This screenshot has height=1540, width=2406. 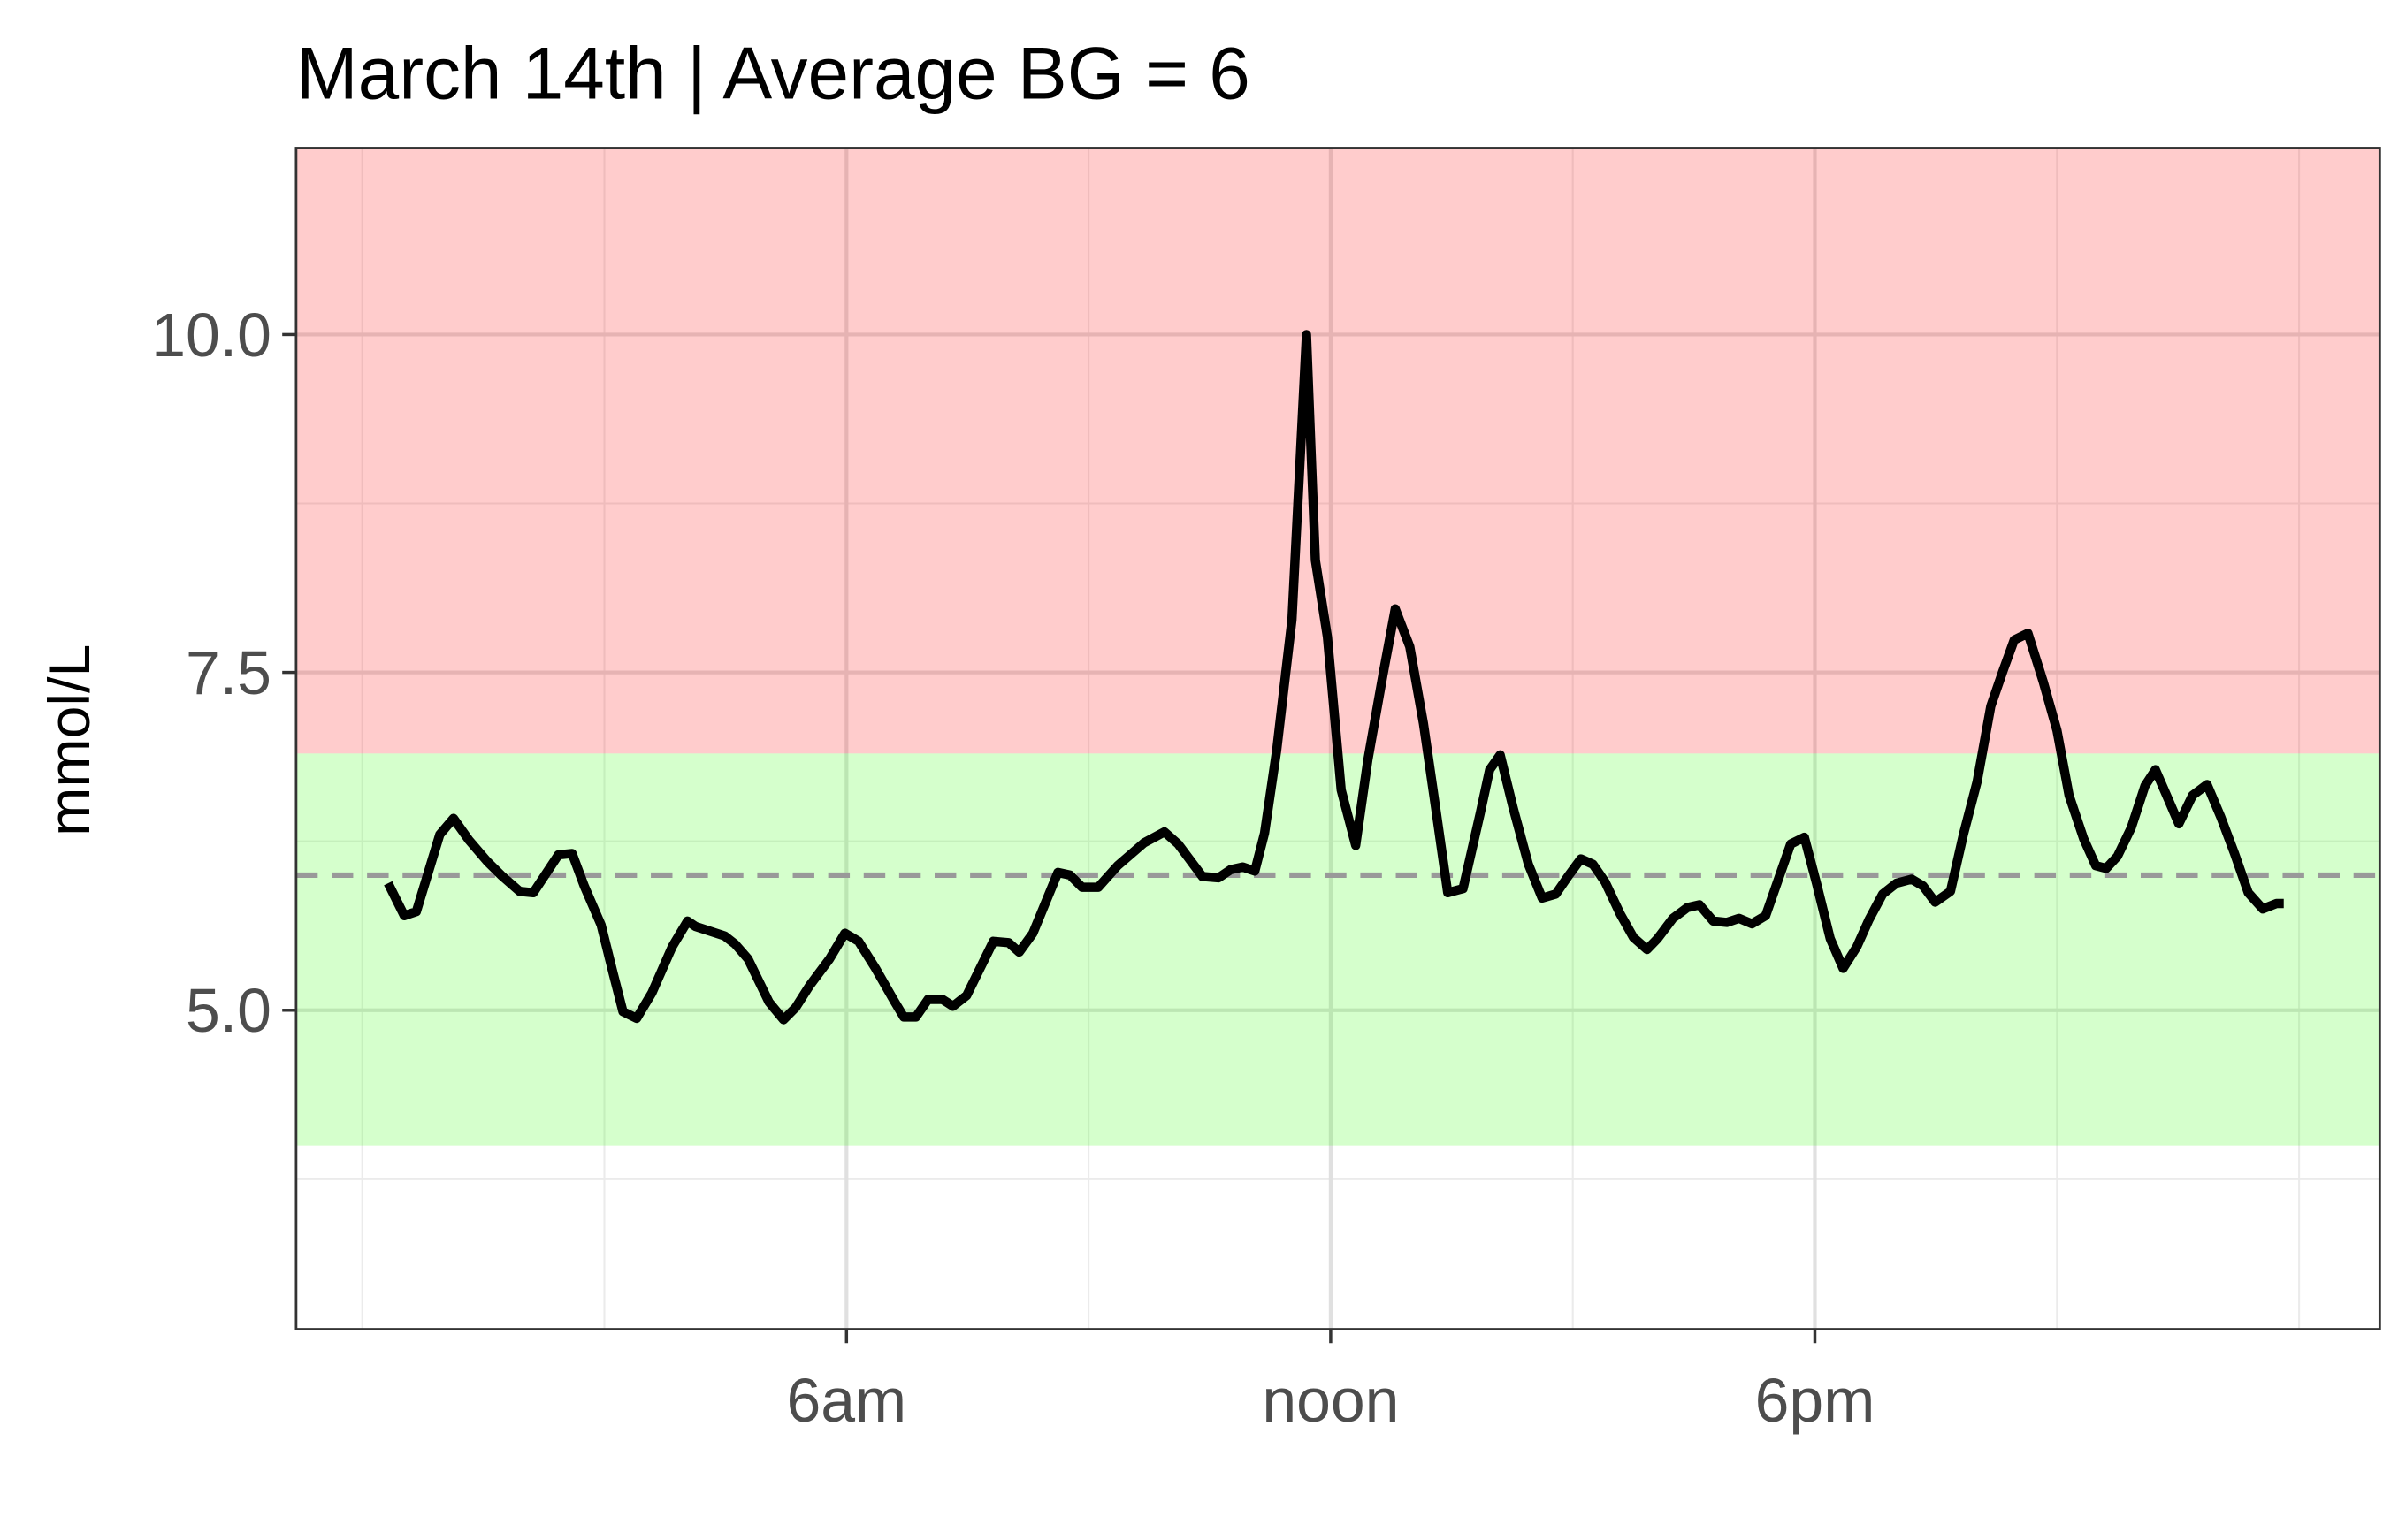 I want to click on x-tick-label: noon, so click(x=1330, y=1401).